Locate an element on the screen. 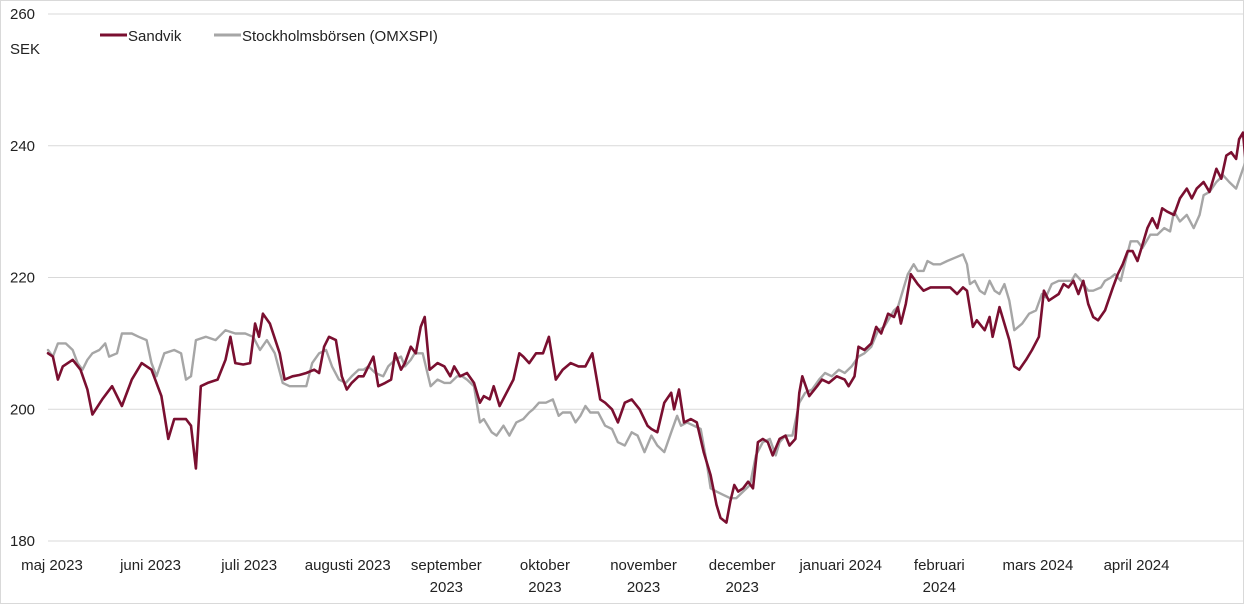 The height and width of the screenshot is (604, 1244). y-tick-label: 240 is located at coordinates (22, 146).